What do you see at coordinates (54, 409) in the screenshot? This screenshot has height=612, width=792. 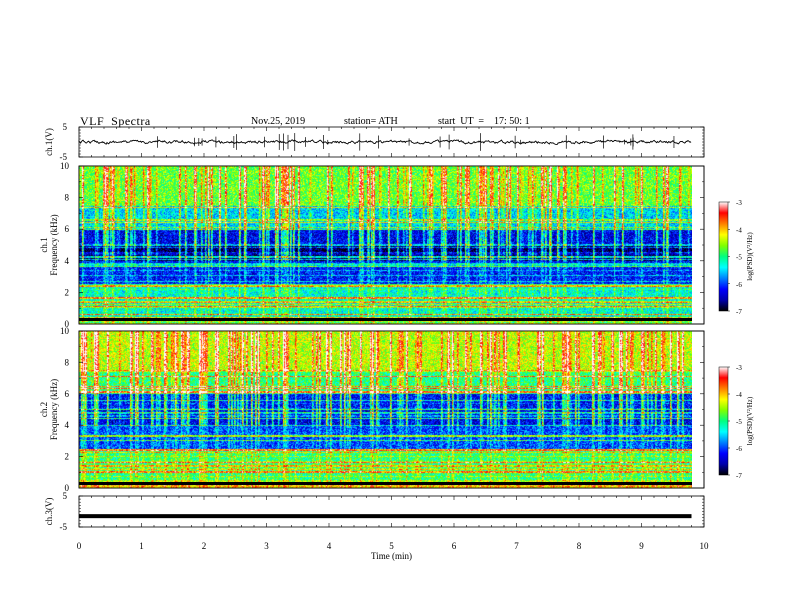 I see `ch2-spectrogram-ylabel-freq: Frequency (kHz)` at bounding box center [54, 409].